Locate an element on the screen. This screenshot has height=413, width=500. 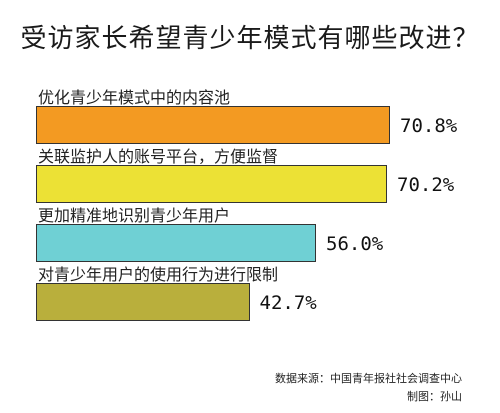
bar-category-label: 关联监护人的账号平台，方便监督 is located at coordinates (158, 156).